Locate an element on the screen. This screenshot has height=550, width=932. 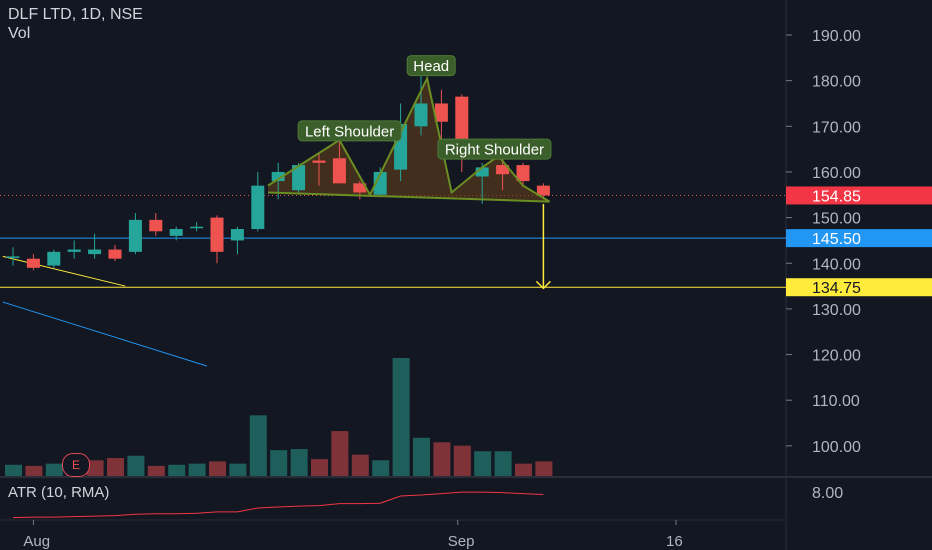
pattern-label-text: Head is located at coordinates (431, 66).